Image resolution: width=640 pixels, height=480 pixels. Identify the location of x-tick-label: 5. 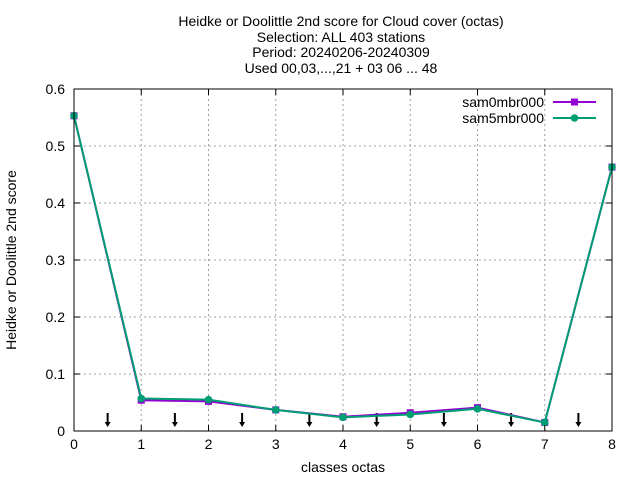
(410, 444).